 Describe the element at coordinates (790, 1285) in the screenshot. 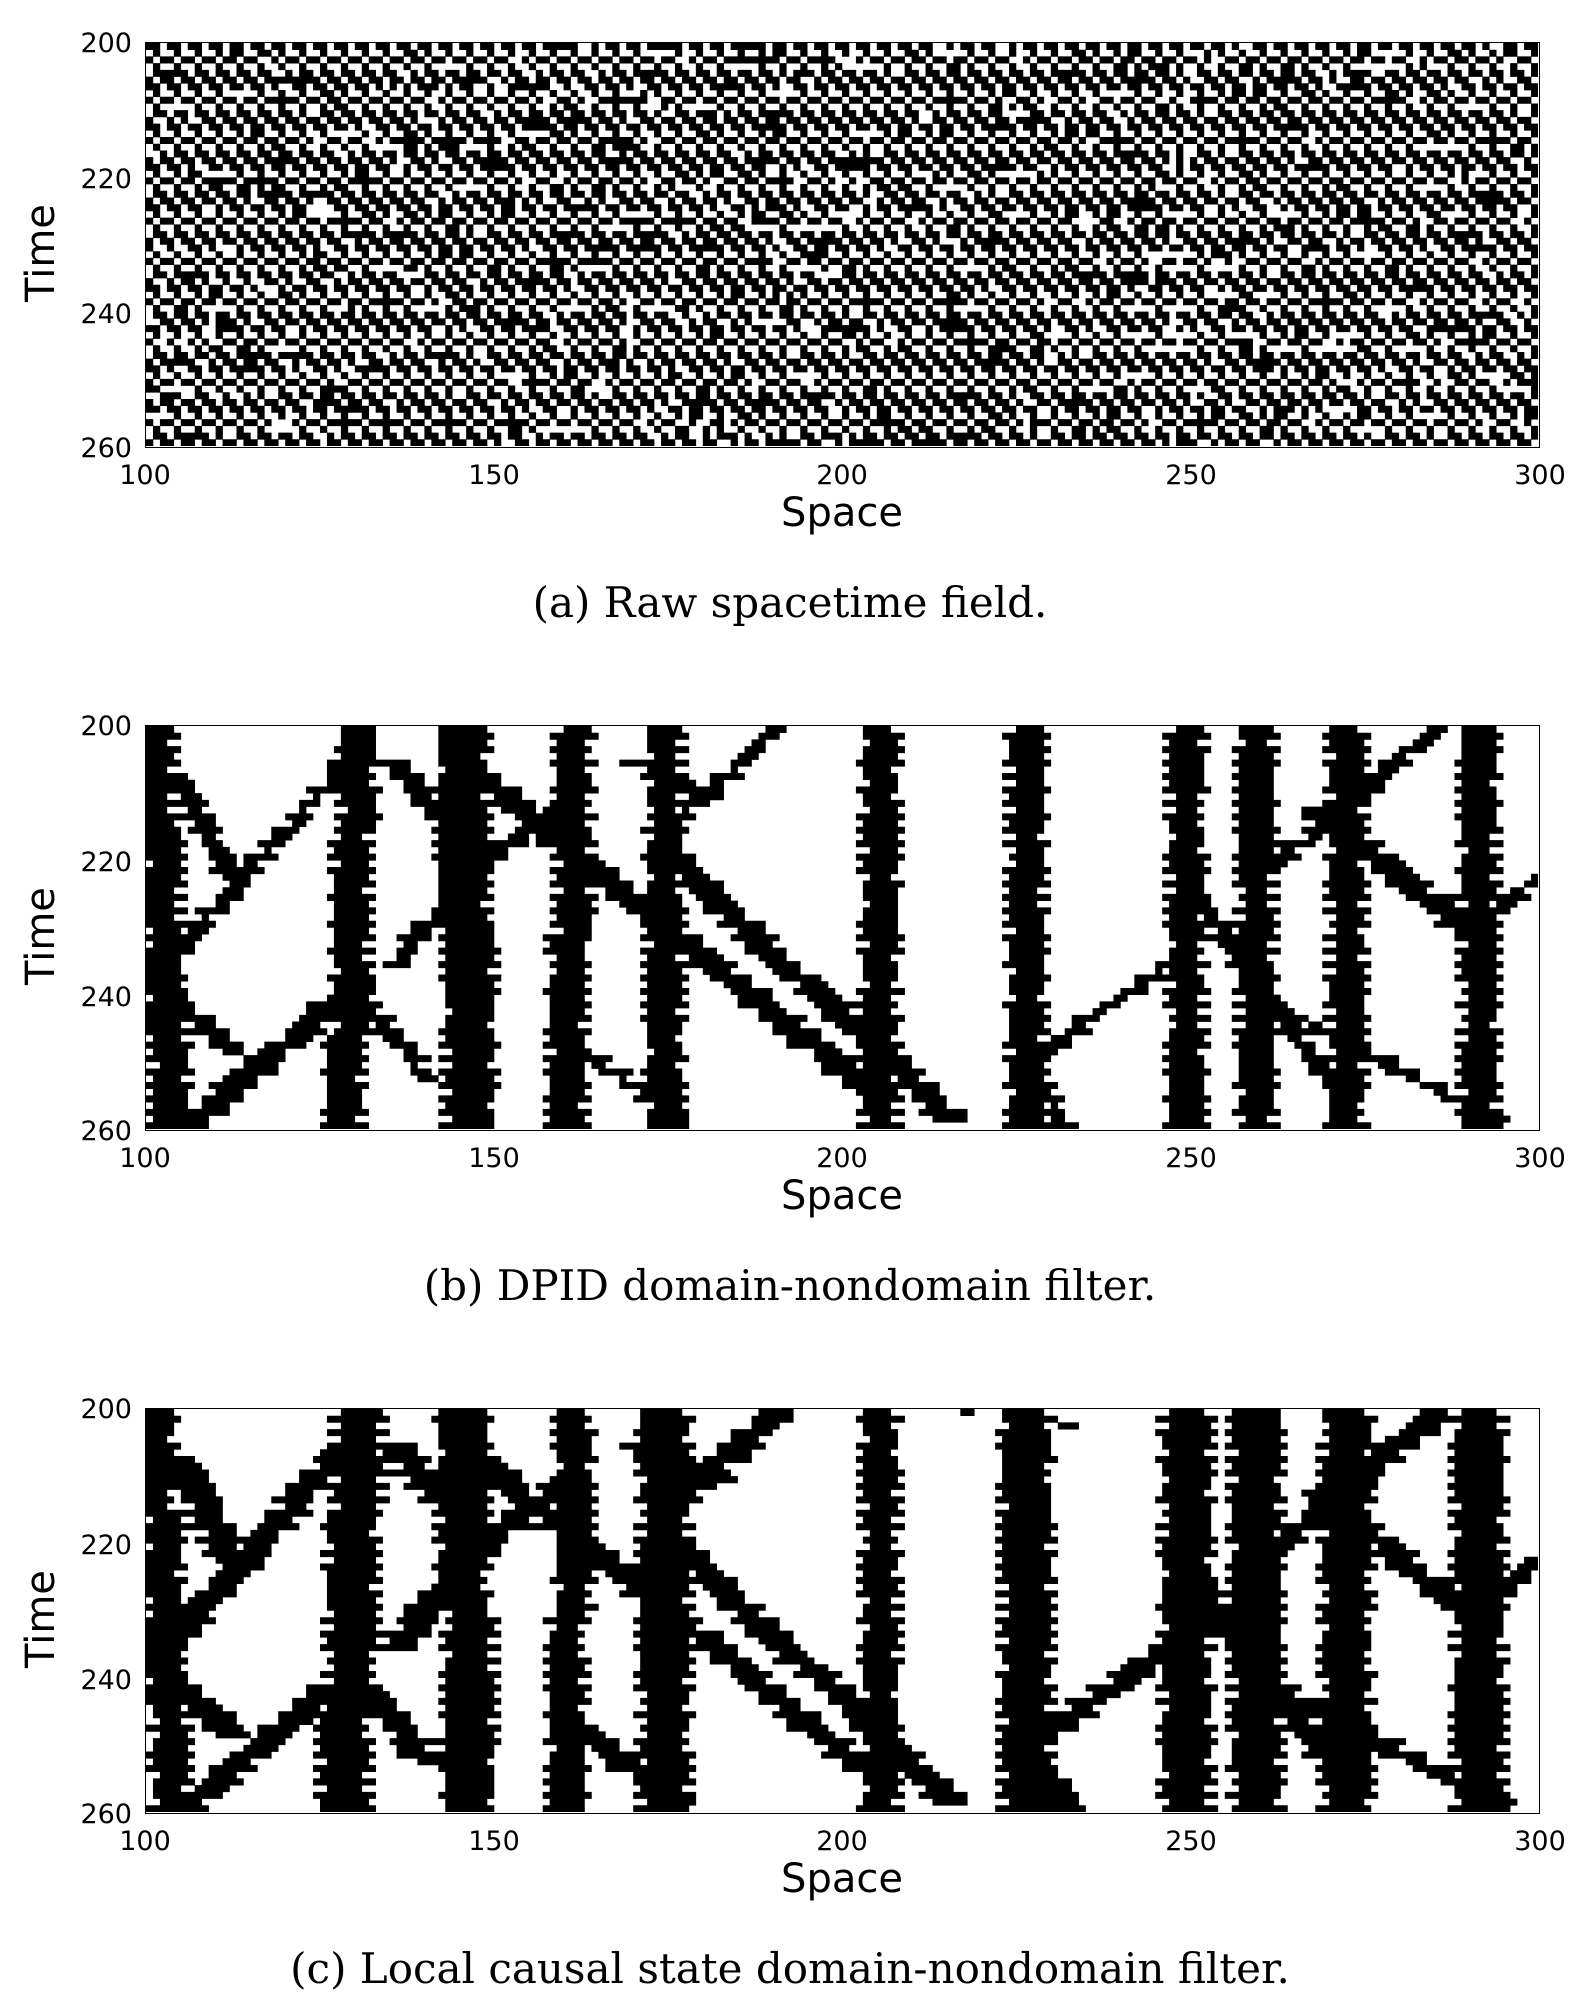

I see `caption-b: (b) DPID domain-nondomain filter.` at that location.